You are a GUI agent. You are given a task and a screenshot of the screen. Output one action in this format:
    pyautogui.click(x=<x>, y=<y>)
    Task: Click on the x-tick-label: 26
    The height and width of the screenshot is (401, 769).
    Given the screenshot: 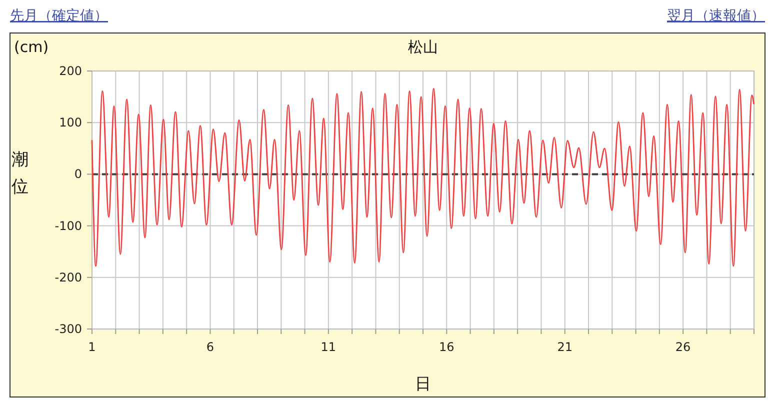 What is the action you would take?
    pyautogui.click(x=683, y=347)
    